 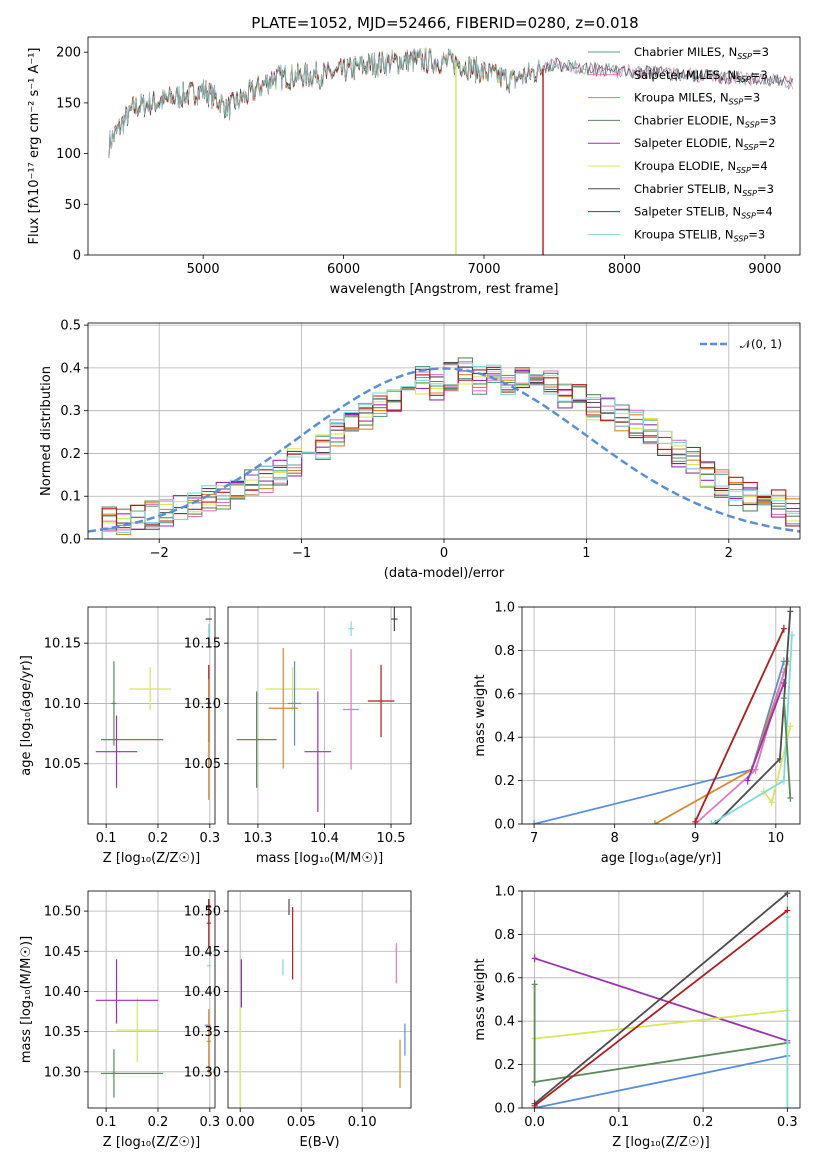 What do you see at coordinates (68, 154) in the screenshot?
I see `y-tick-label: 100` at bounding box center [68, 154].